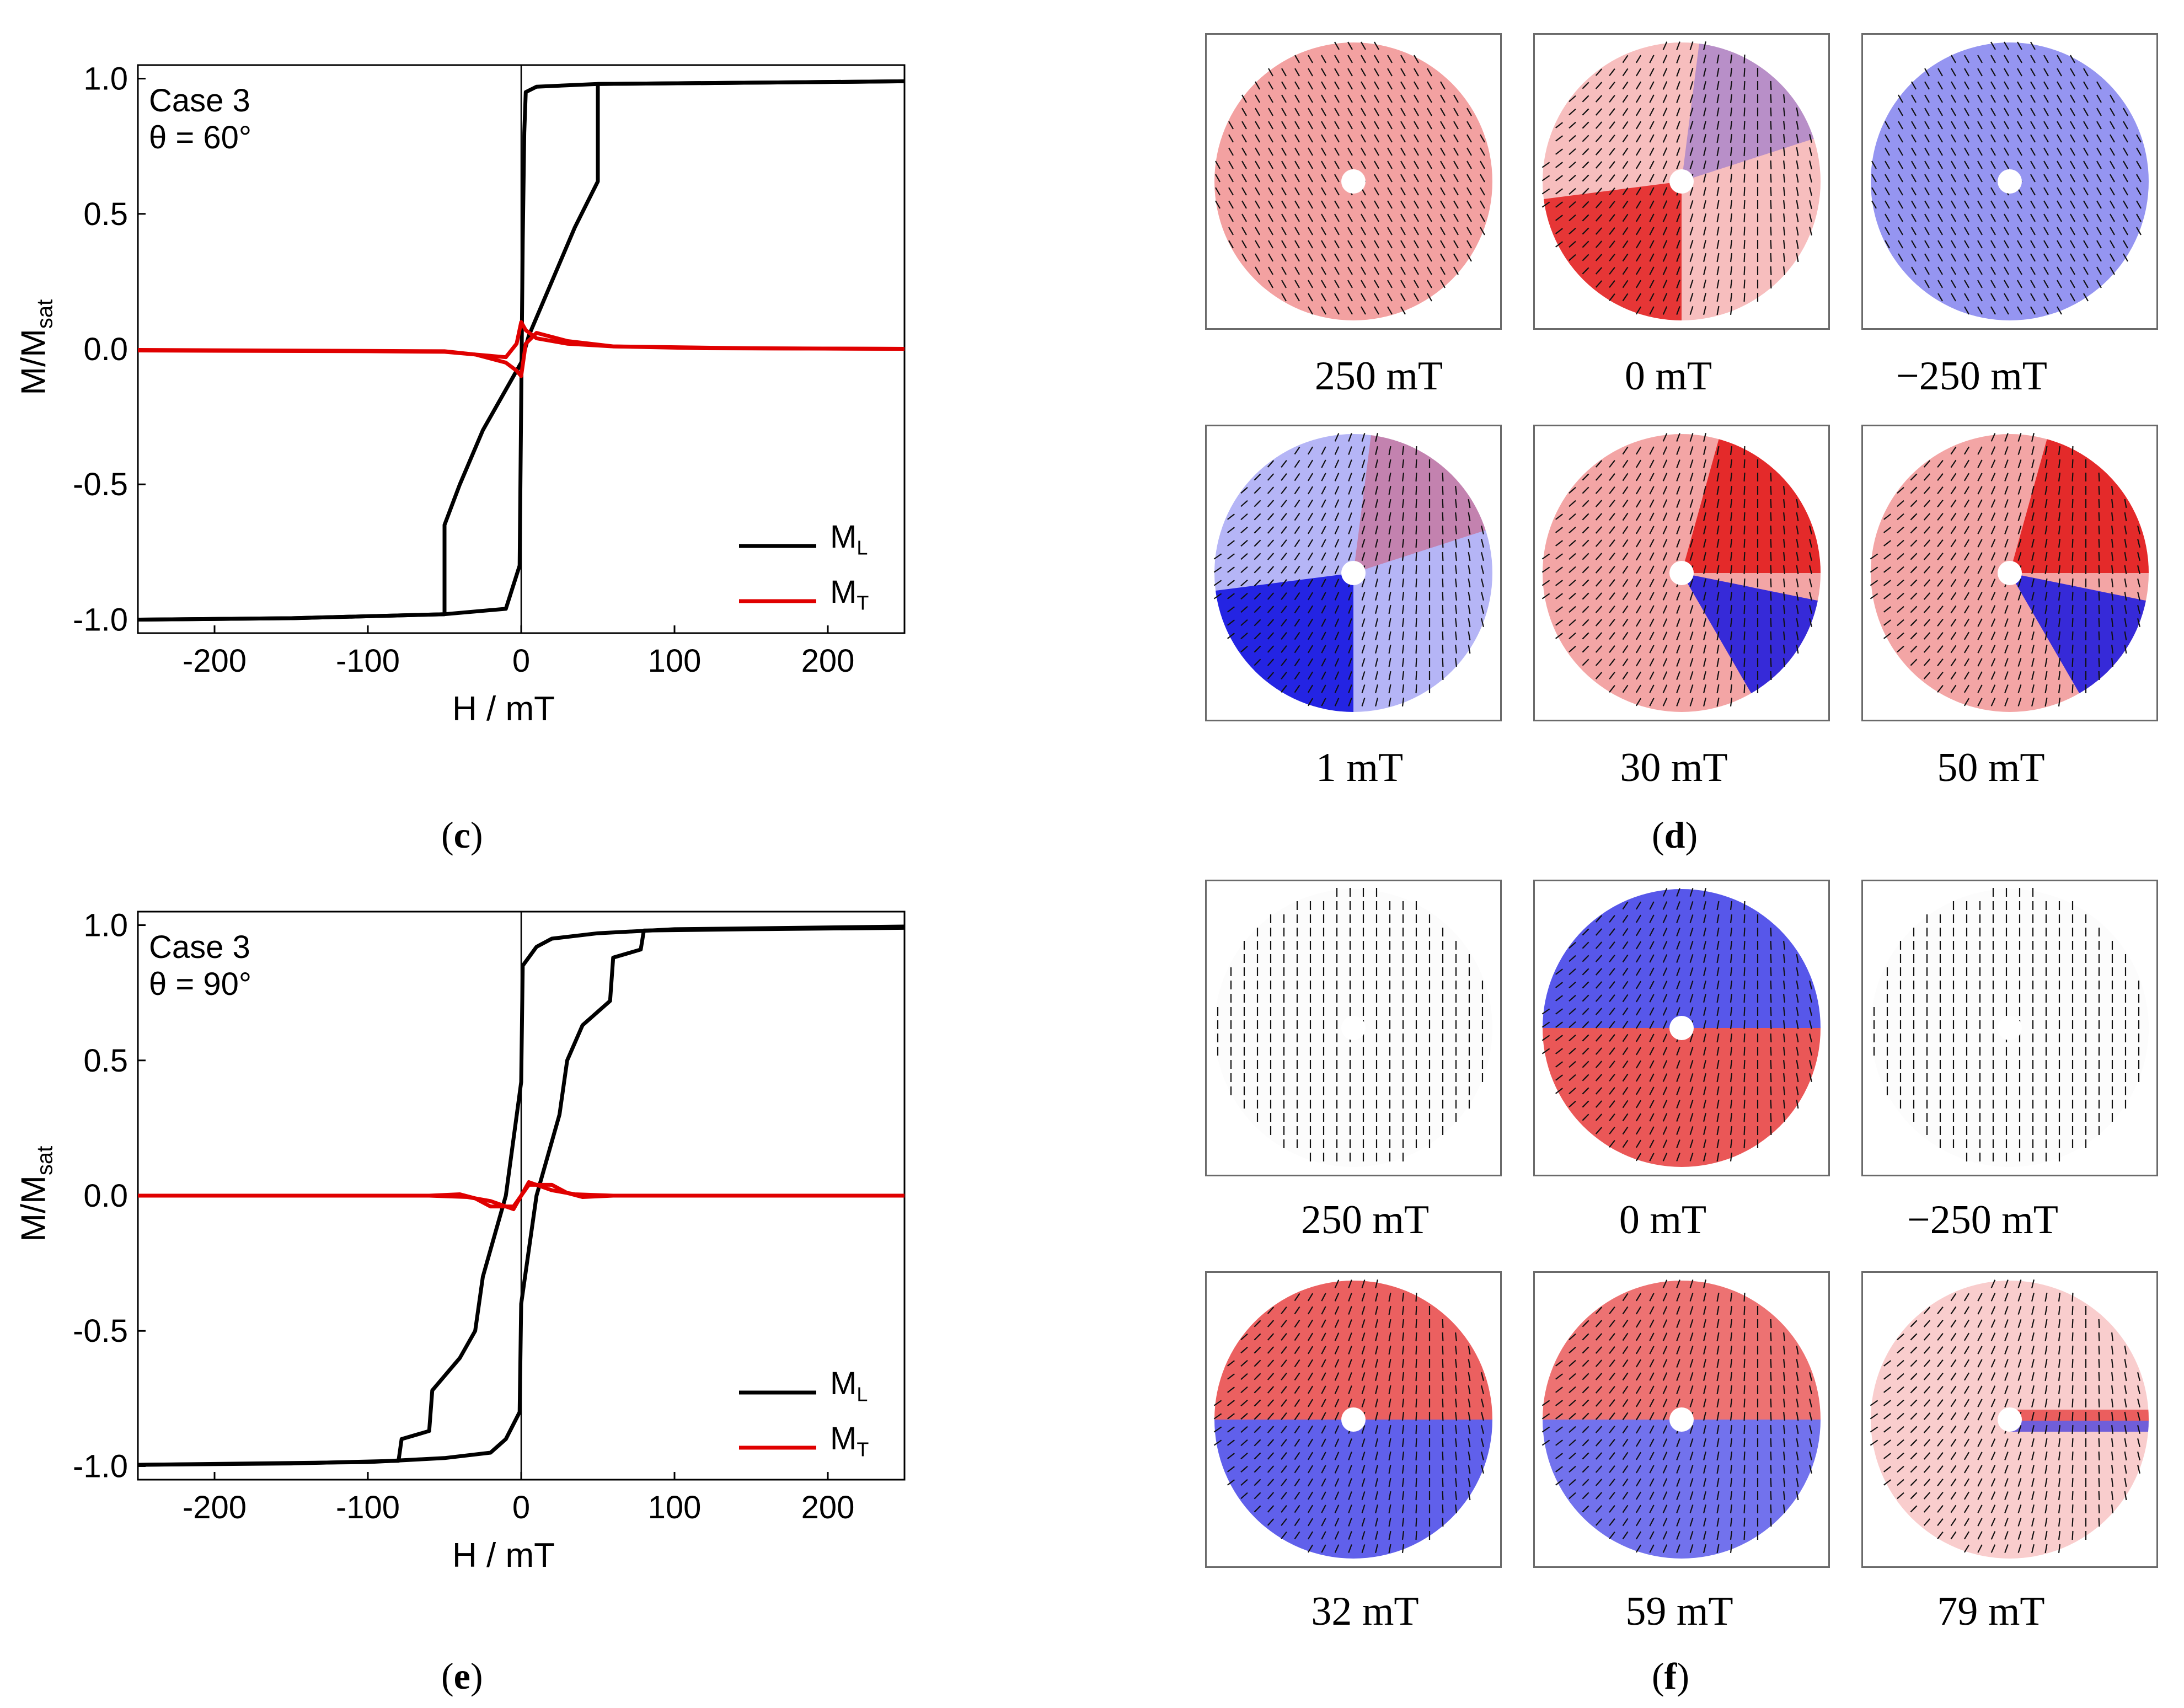 The image size is (2184, 1708). What do you see at coordinates (1668, 377) in the screenshot?
I see `caption-d-1: 0 mT` at bounding box center [1668, 377].